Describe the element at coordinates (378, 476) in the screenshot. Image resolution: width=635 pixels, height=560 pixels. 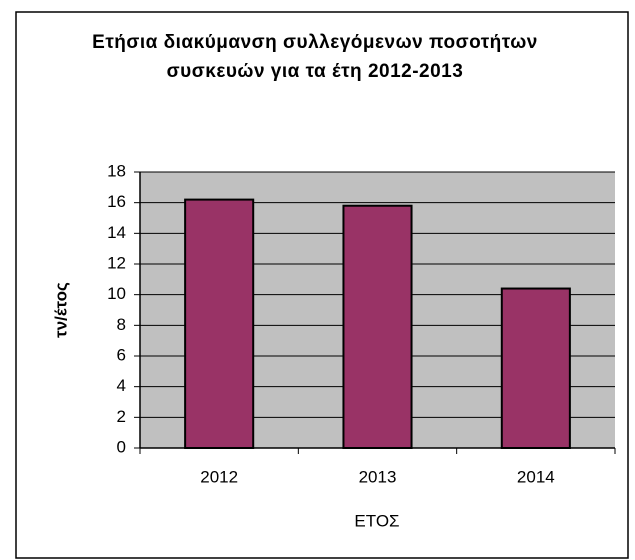
I see `x-tick-label: 2013` at that location.